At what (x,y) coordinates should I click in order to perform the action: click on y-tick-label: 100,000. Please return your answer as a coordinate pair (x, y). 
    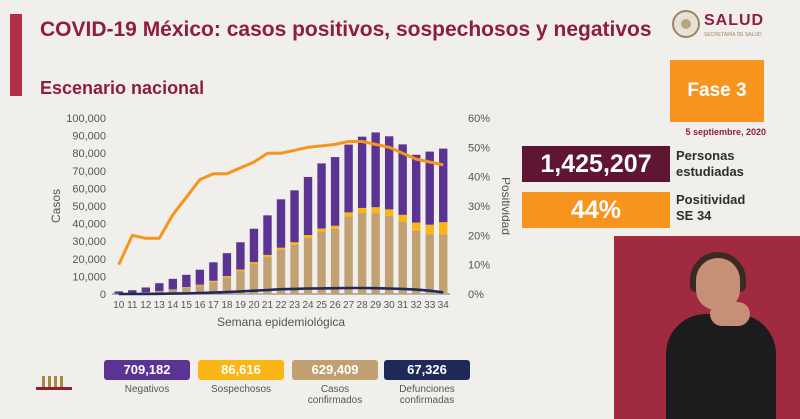
    Looking at the image, I should click on (86, 119).